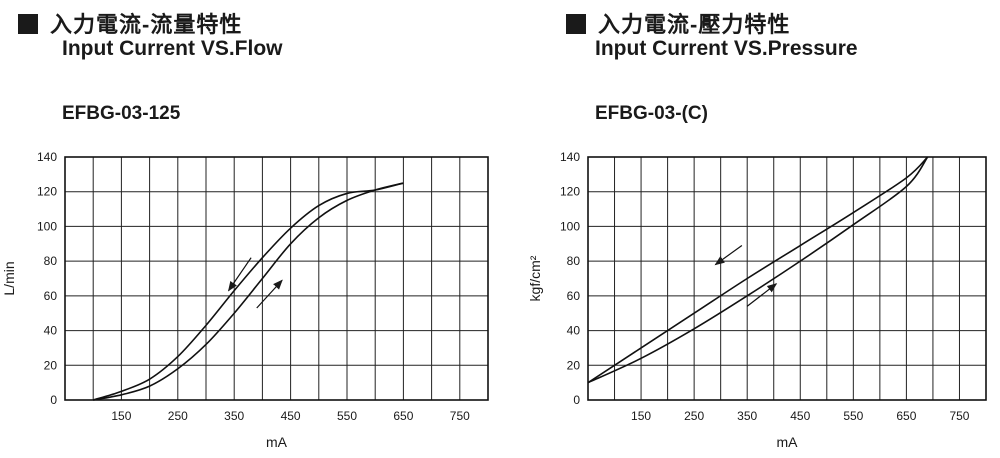  What do you see at coordinates (694, 24) in the screenshot?
I see `pressure-heading-text: 入力電流-壓力特性` at bounding box center [694, 24].